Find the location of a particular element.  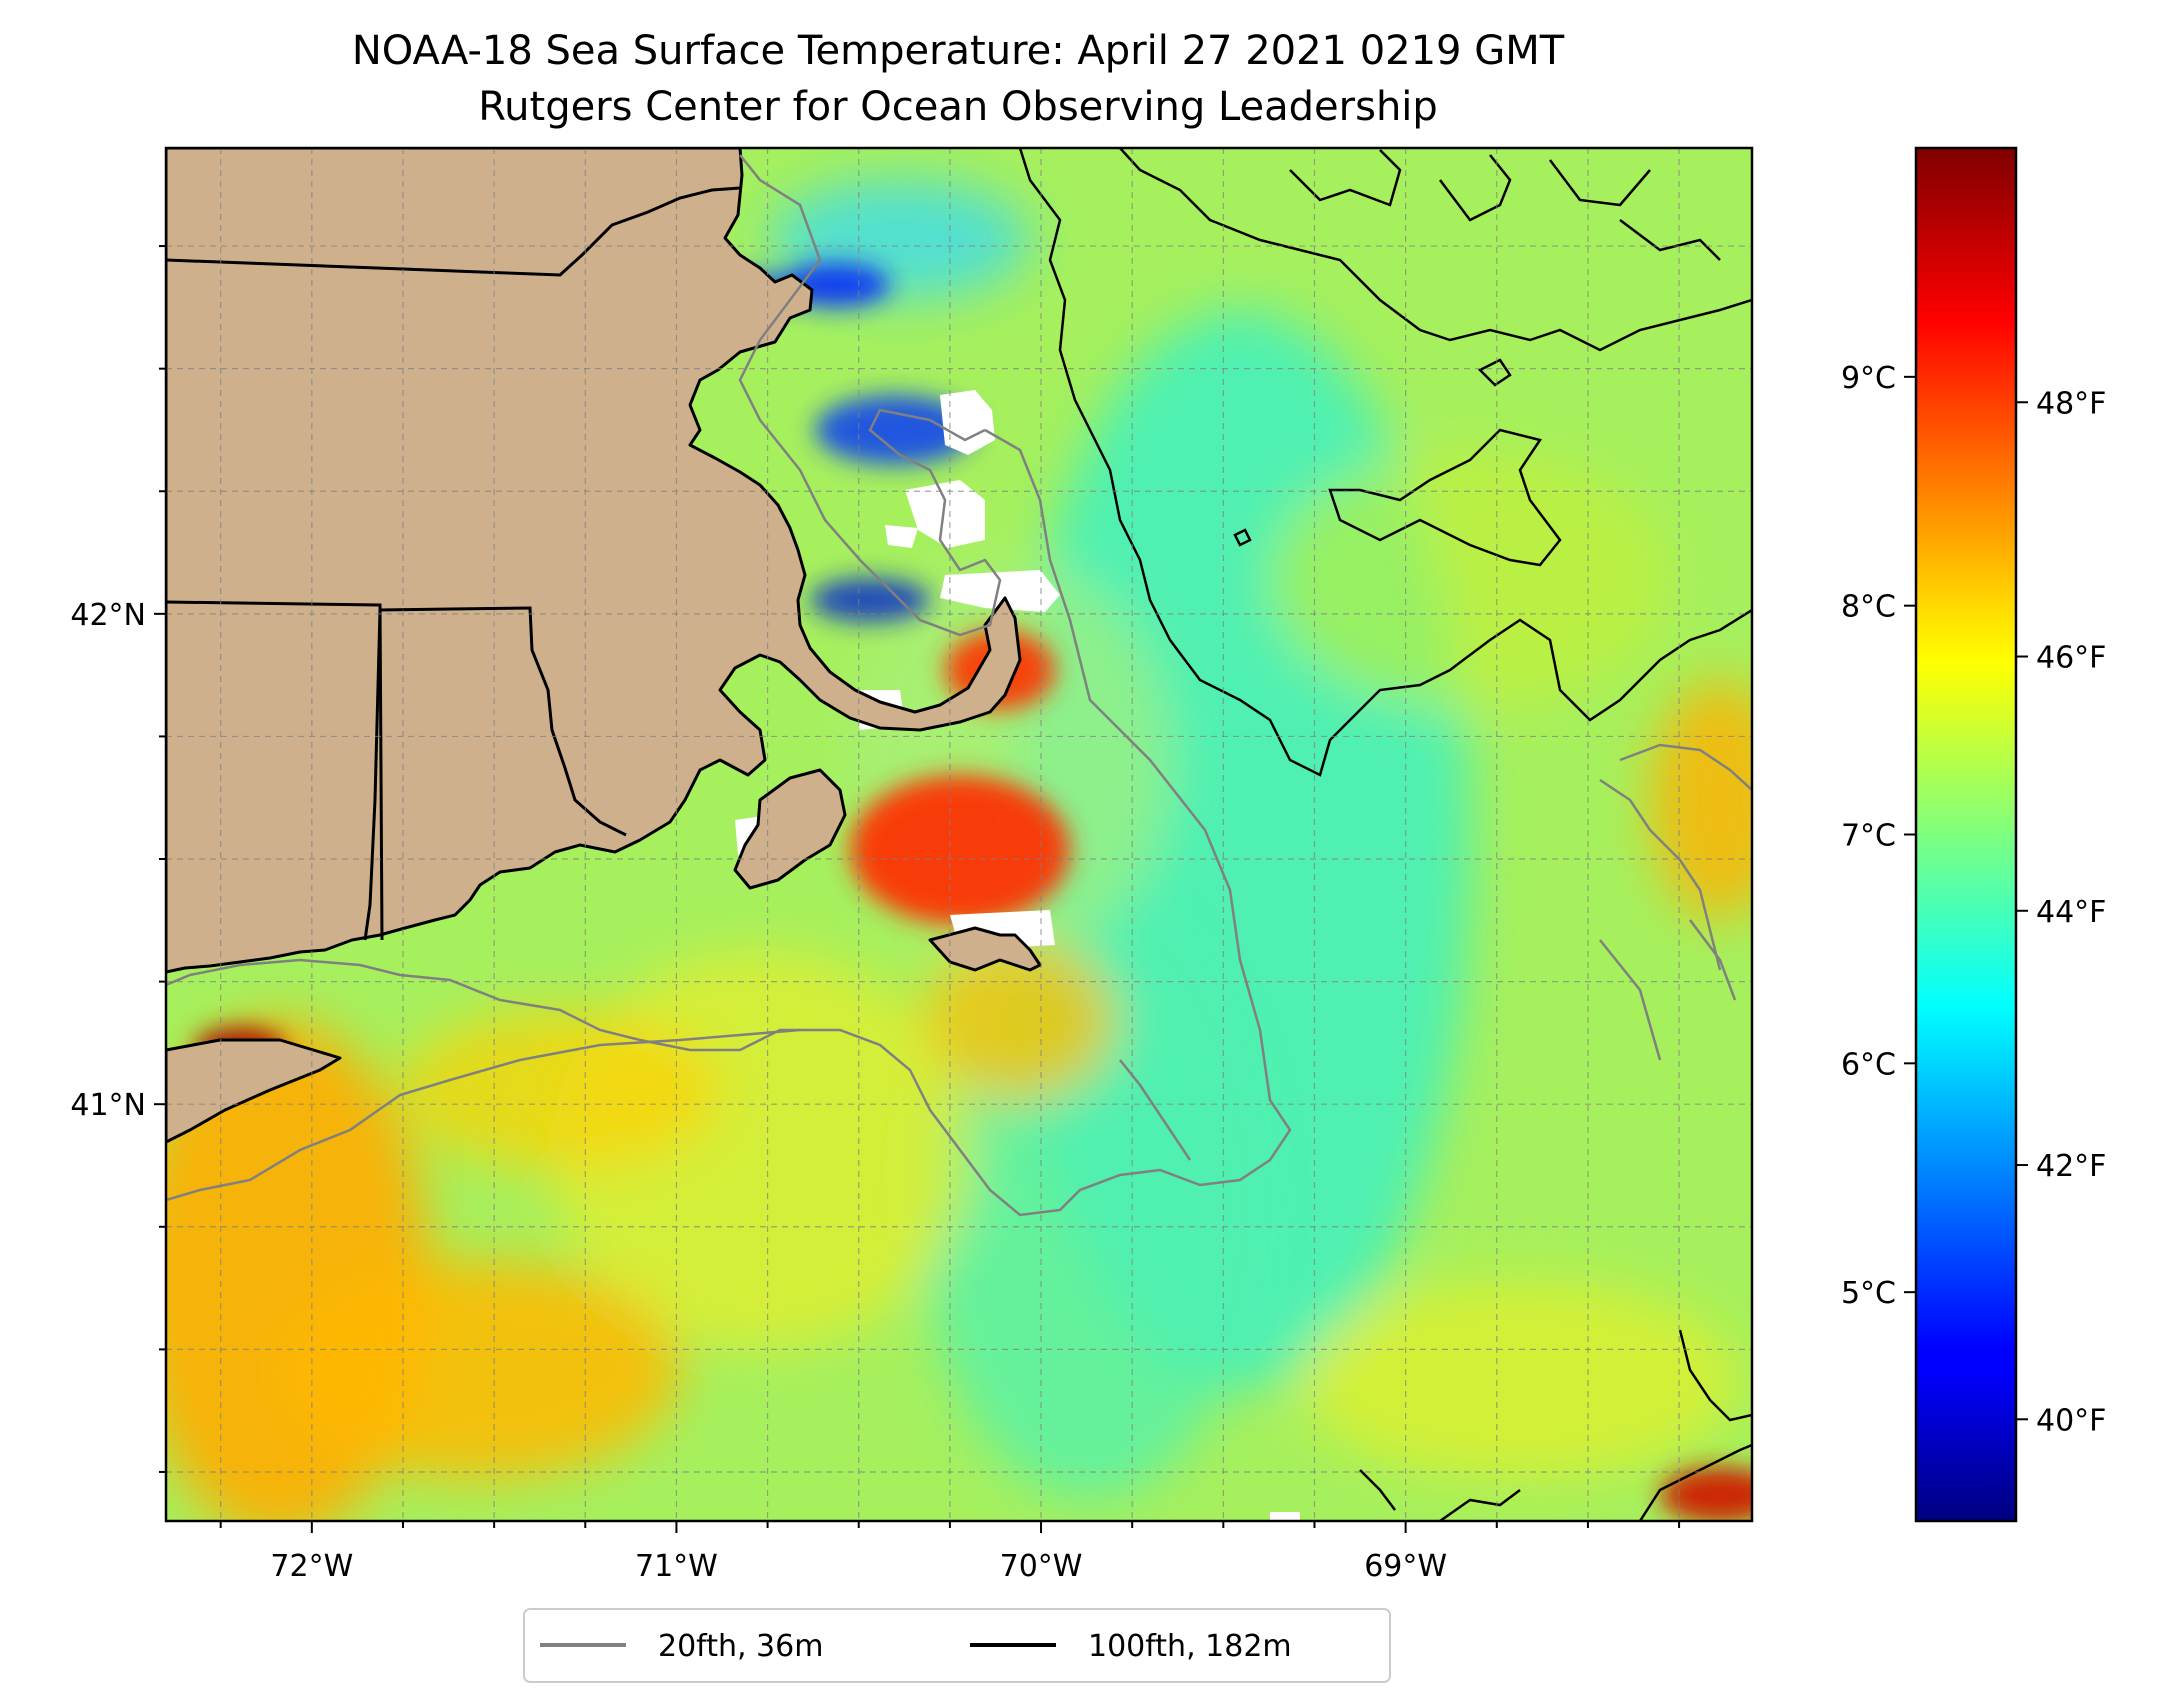

x-tick-label: 72°W is located at coordinates (311, 1566).